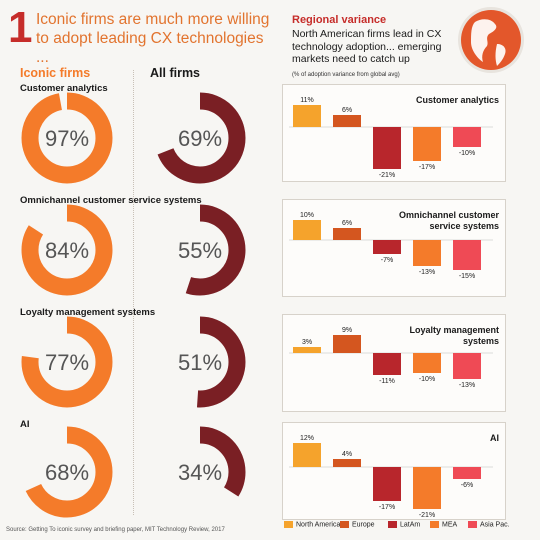  I want to click on bar-value-label: -15%, so click(467, 276).